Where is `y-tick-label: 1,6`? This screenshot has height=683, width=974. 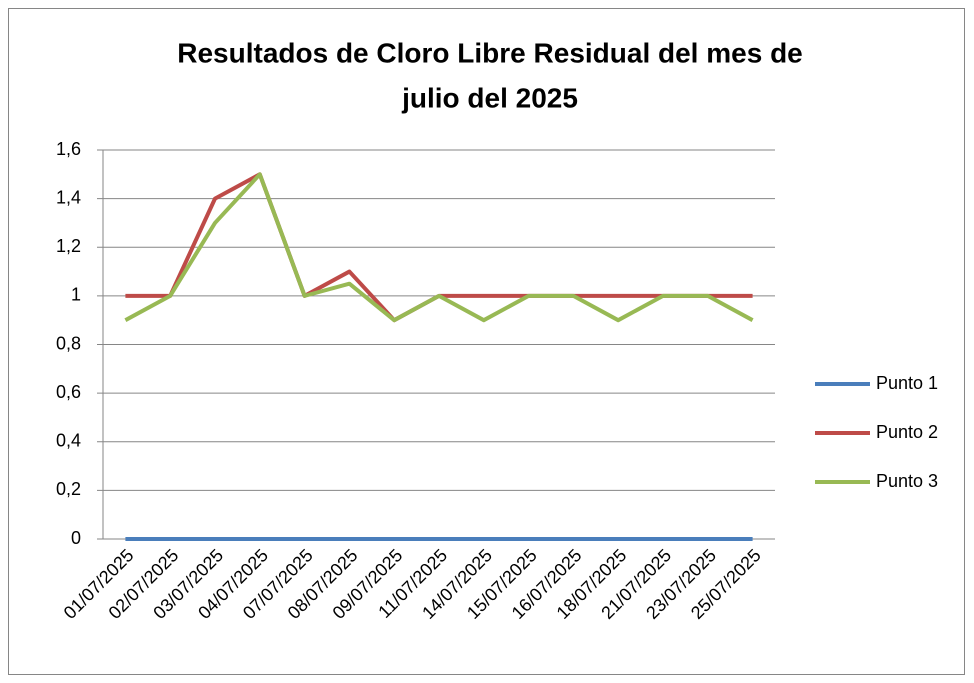
y-tick-label: 1,6 is located at coordinates (68, 149).